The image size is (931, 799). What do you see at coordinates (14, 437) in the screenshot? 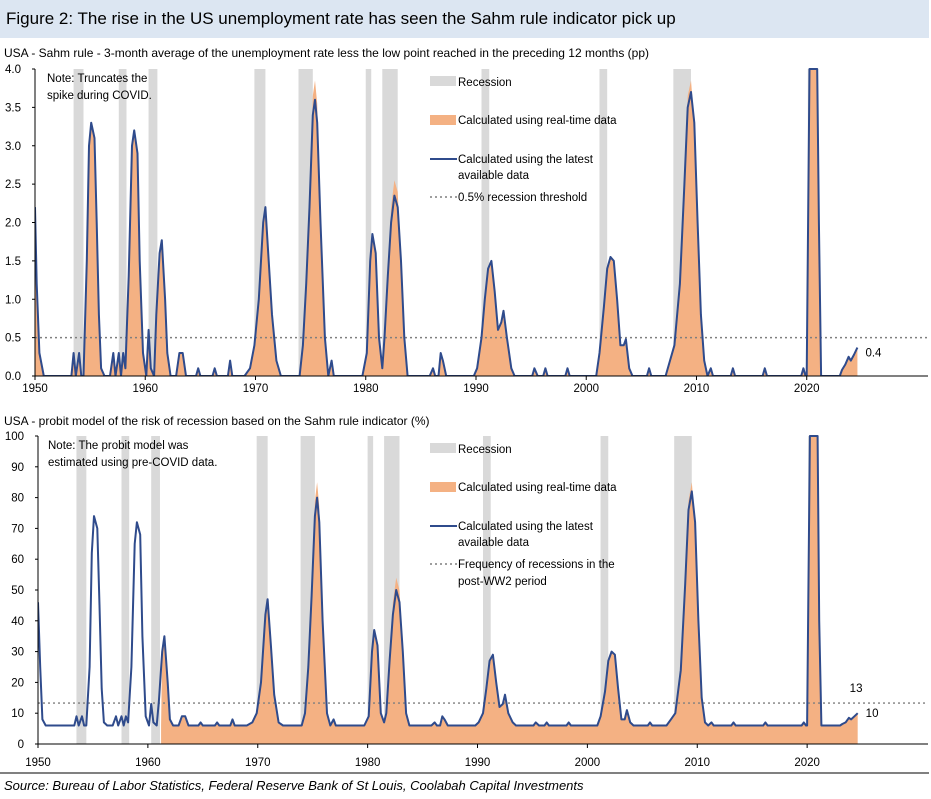
I see `chart2-y-tick-label: 100` at bounding box center [14, 437].